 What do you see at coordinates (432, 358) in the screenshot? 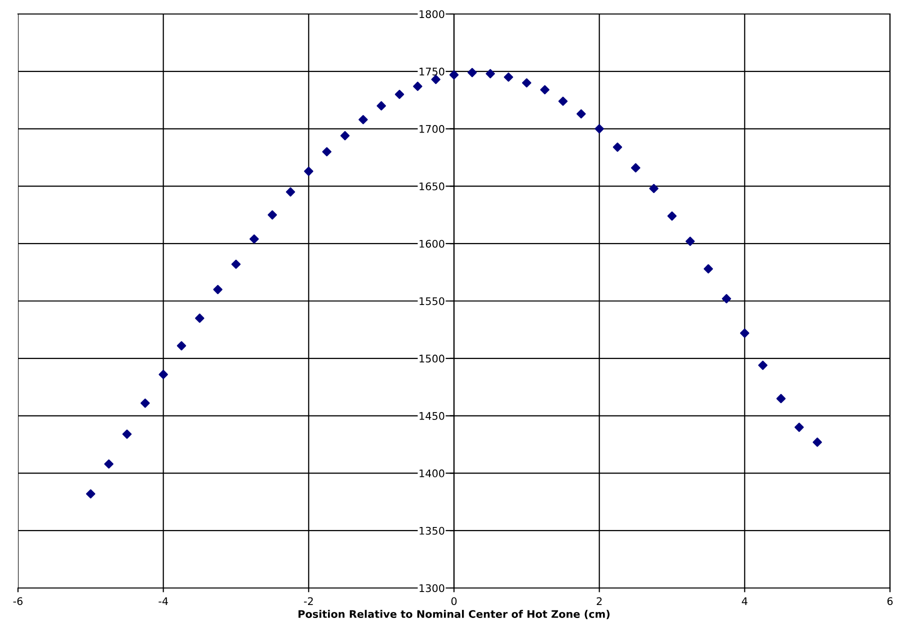
I see `y-tick-label: 1500` at bounding box center [432, 358].